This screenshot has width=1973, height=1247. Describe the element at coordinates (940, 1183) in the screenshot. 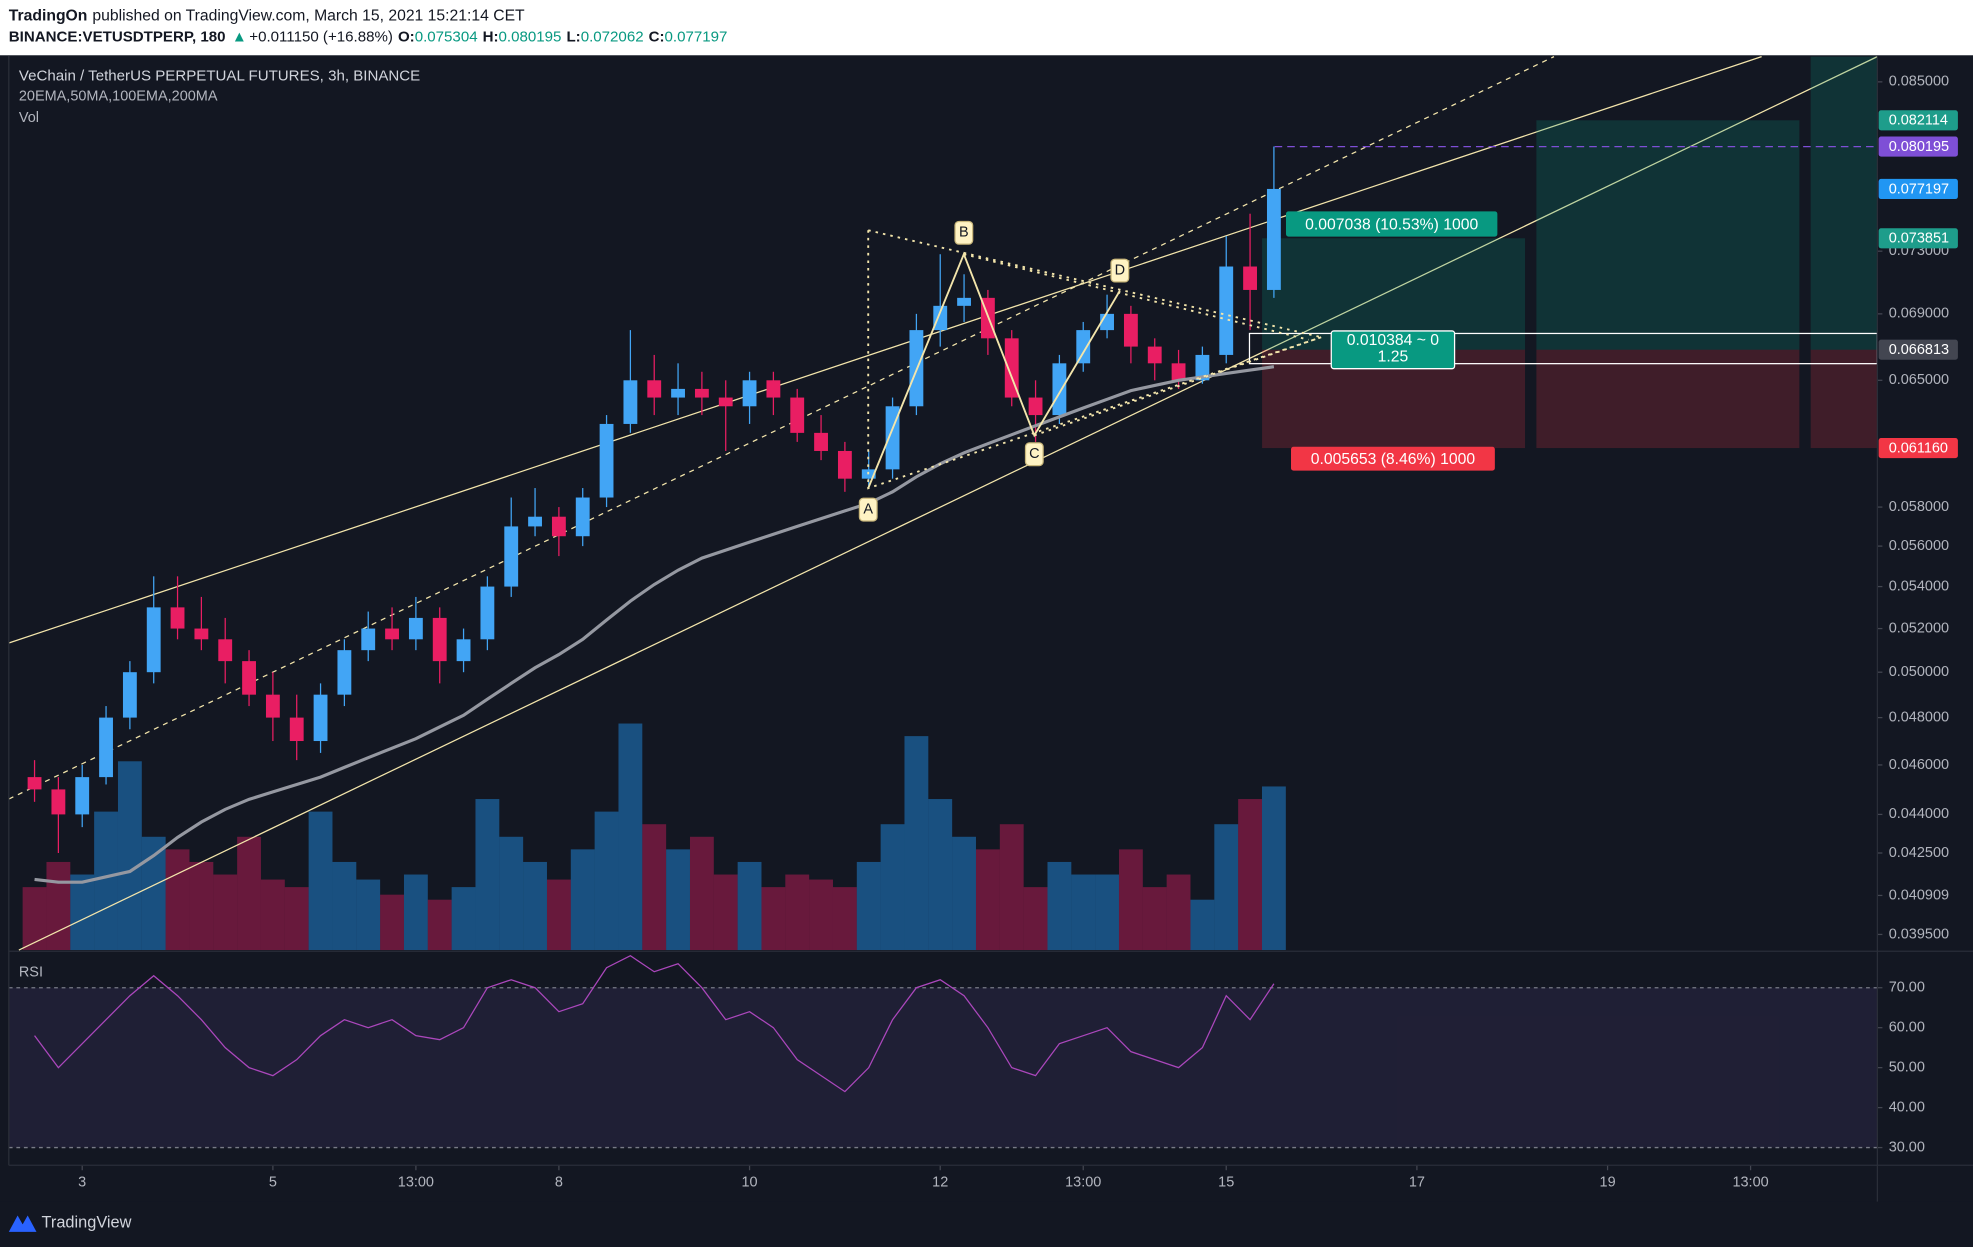

I see `x-tick-label: 12` at that location.